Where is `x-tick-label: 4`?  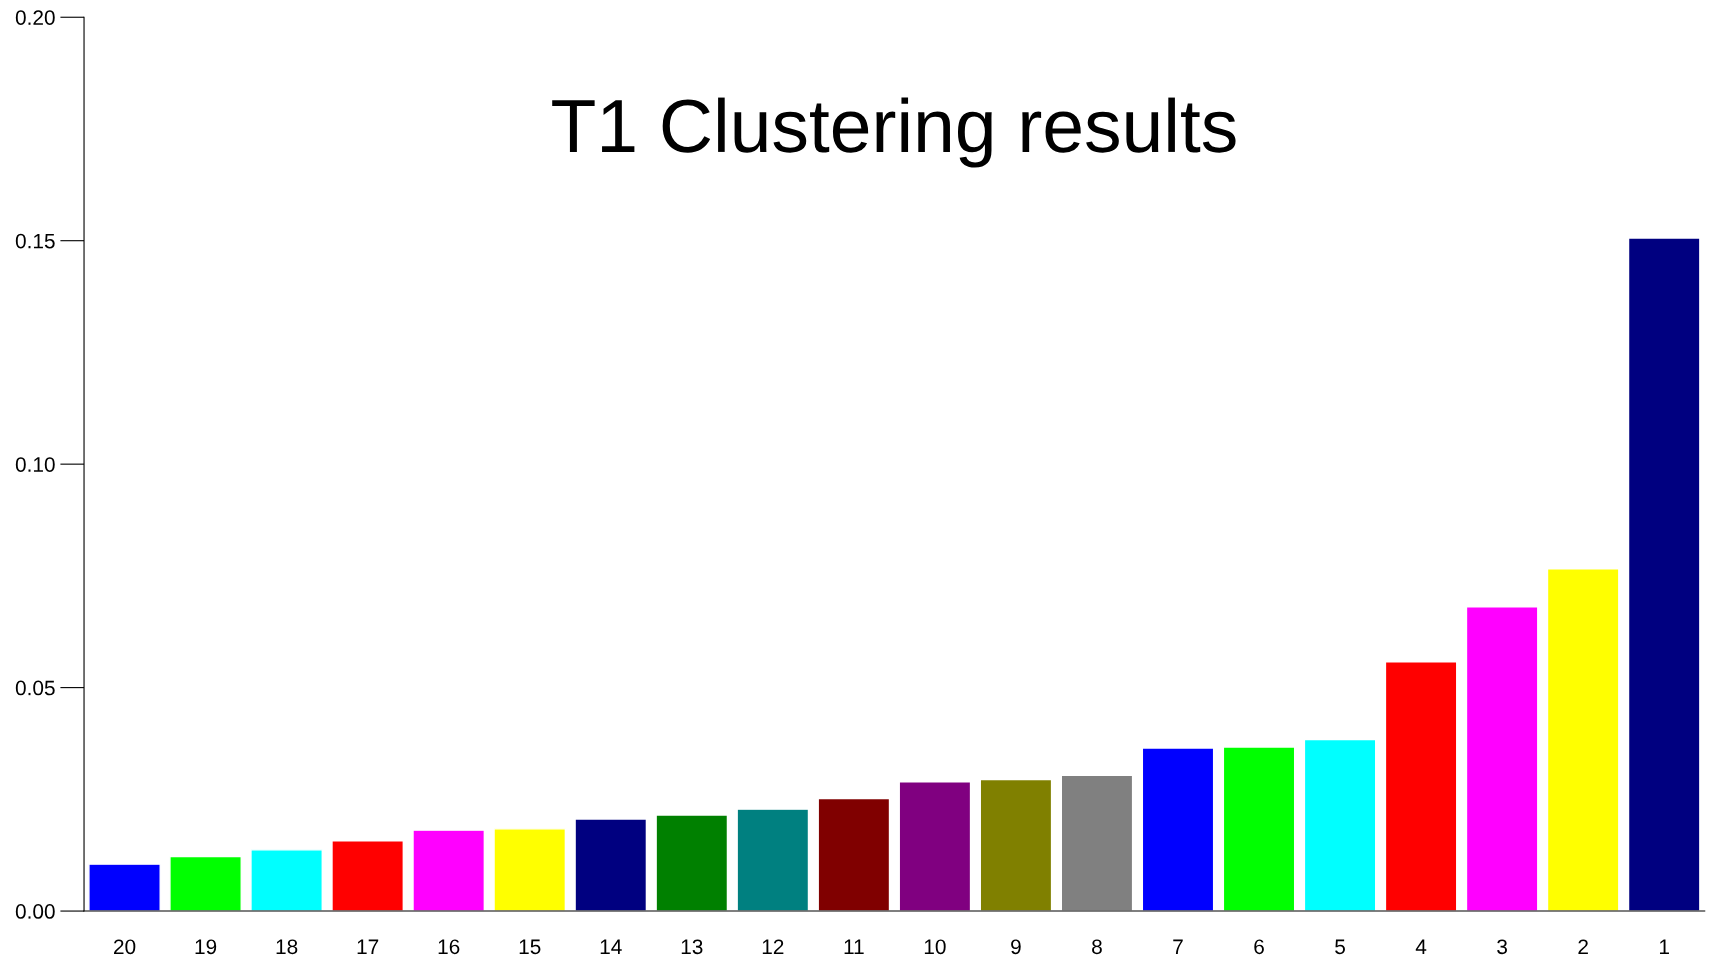 x-tick-label: 4 is located at coordinates (1421, 946).